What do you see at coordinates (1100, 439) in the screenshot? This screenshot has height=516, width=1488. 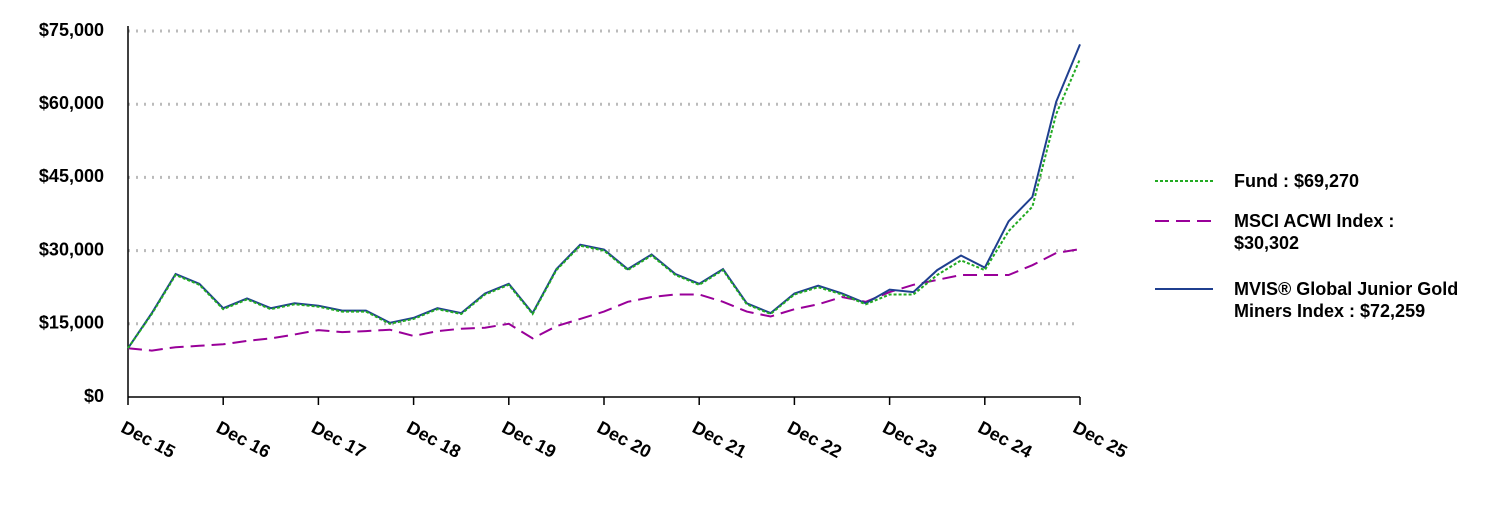 I see `x-tick-label: Dec 25` at bounding box center [1100, 439].